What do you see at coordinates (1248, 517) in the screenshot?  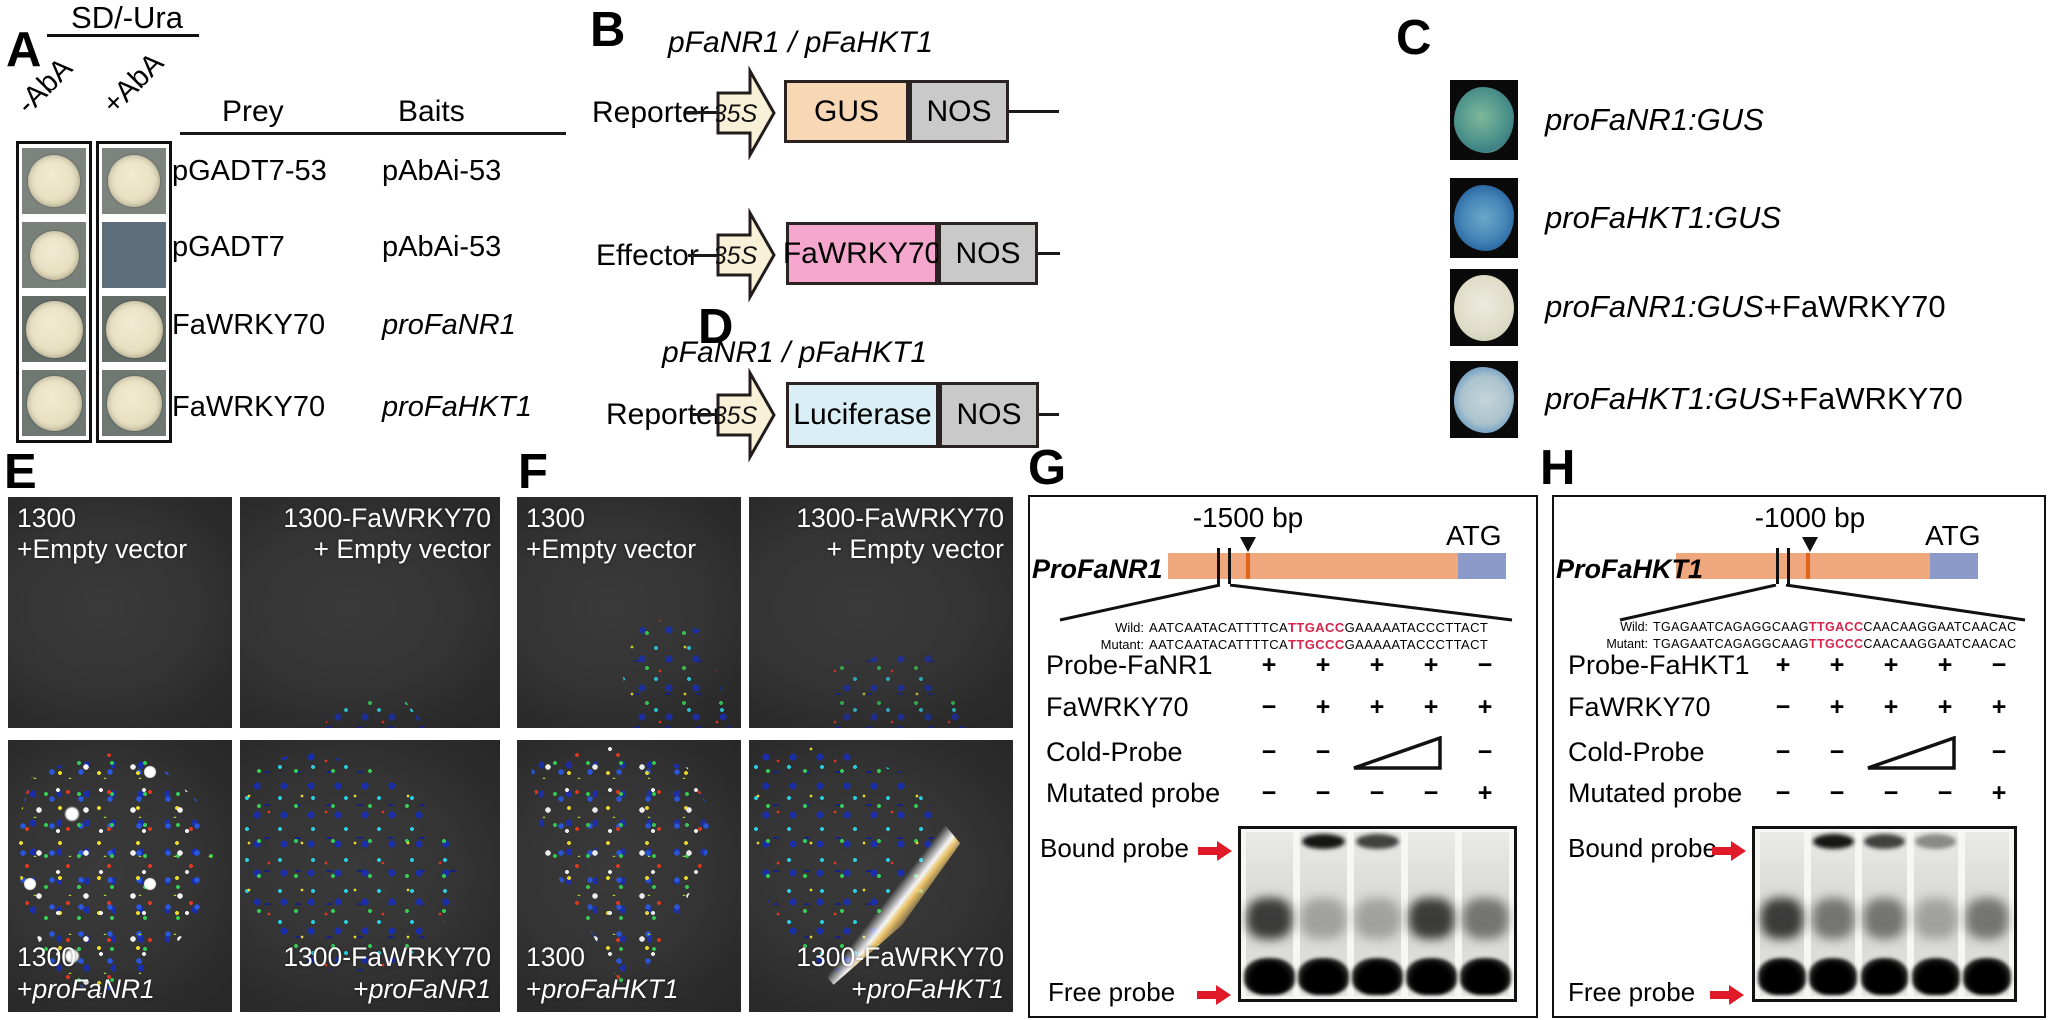 I see `position-label: -1500 bp` at bounding box center [1248, 517].